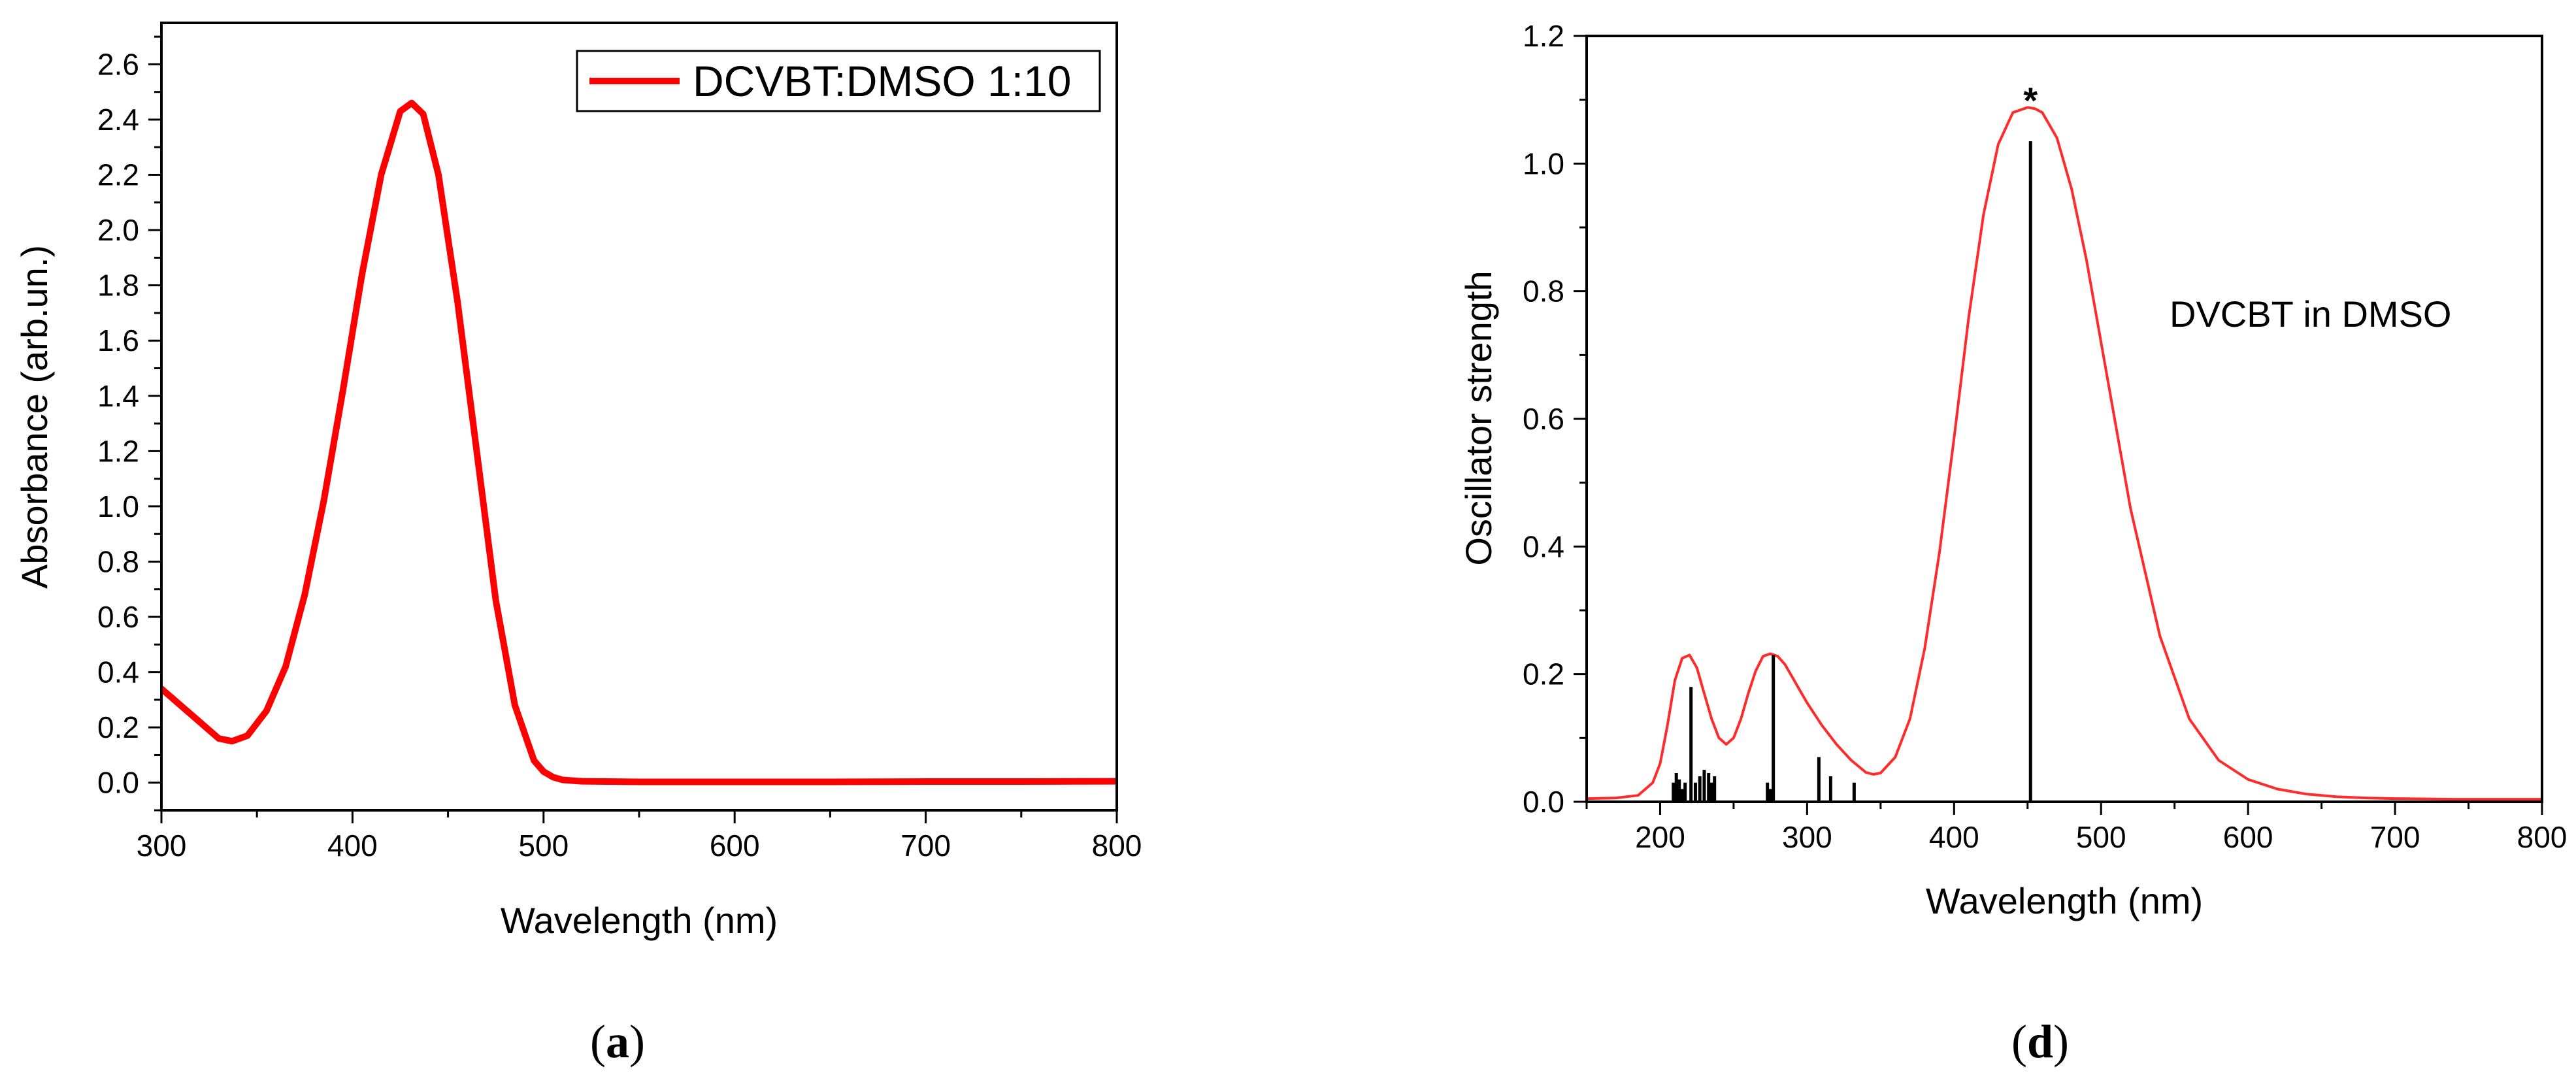  Describe the element at coordinates (118, 286) in the screenshot. I see `panel-a-y-tick-label: 1.8` at that location.